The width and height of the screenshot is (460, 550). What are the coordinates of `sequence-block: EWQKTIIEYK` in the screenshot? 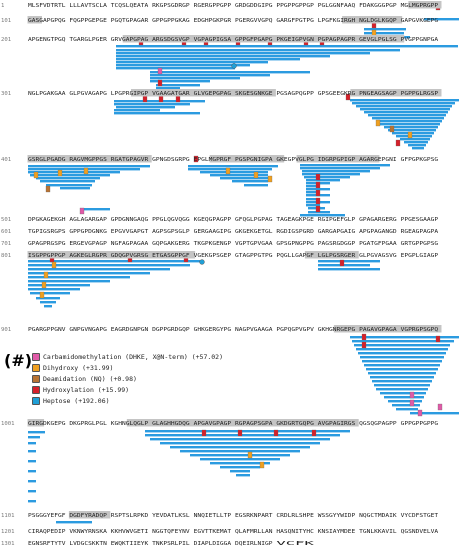 It's located at (130, 544).